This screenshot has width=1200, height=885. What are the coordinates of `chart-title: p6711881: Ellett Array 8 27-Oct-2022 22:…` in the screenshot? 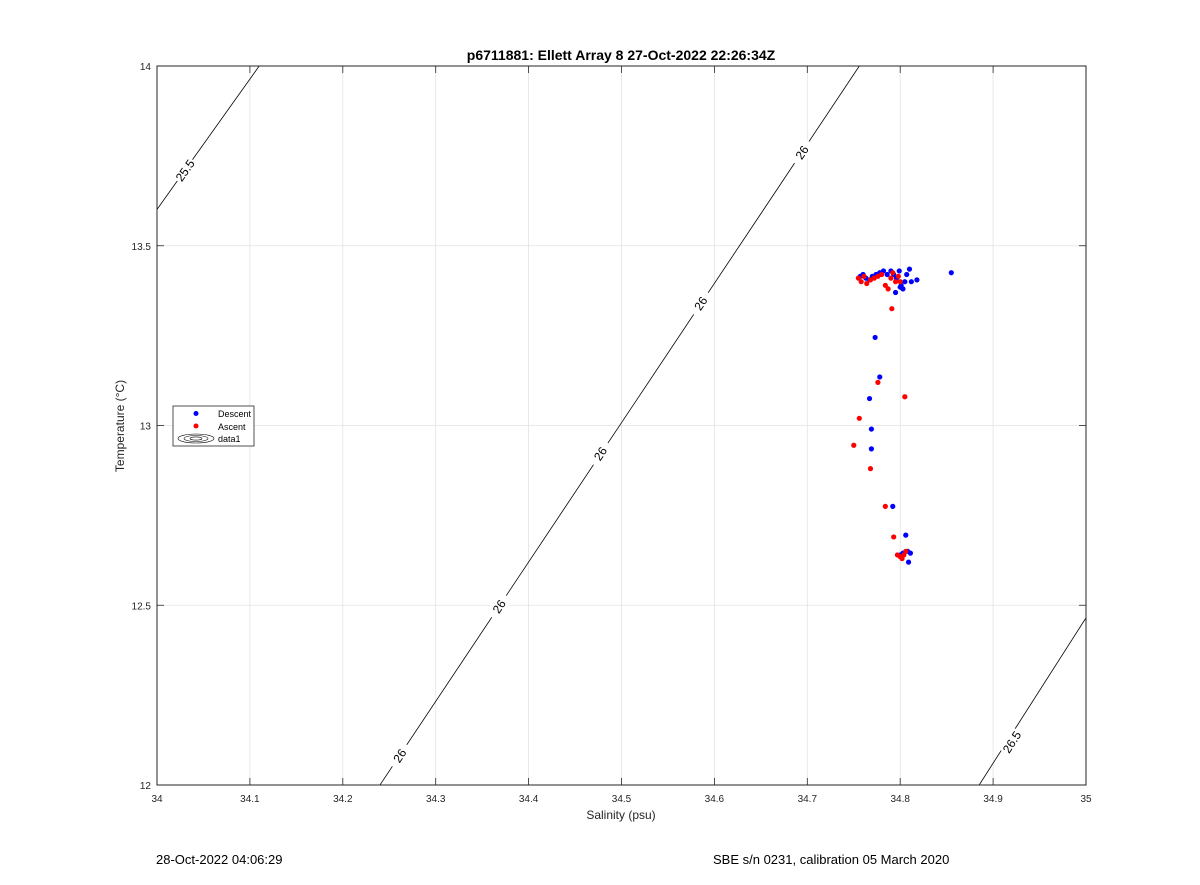 It's located at (621, 55).